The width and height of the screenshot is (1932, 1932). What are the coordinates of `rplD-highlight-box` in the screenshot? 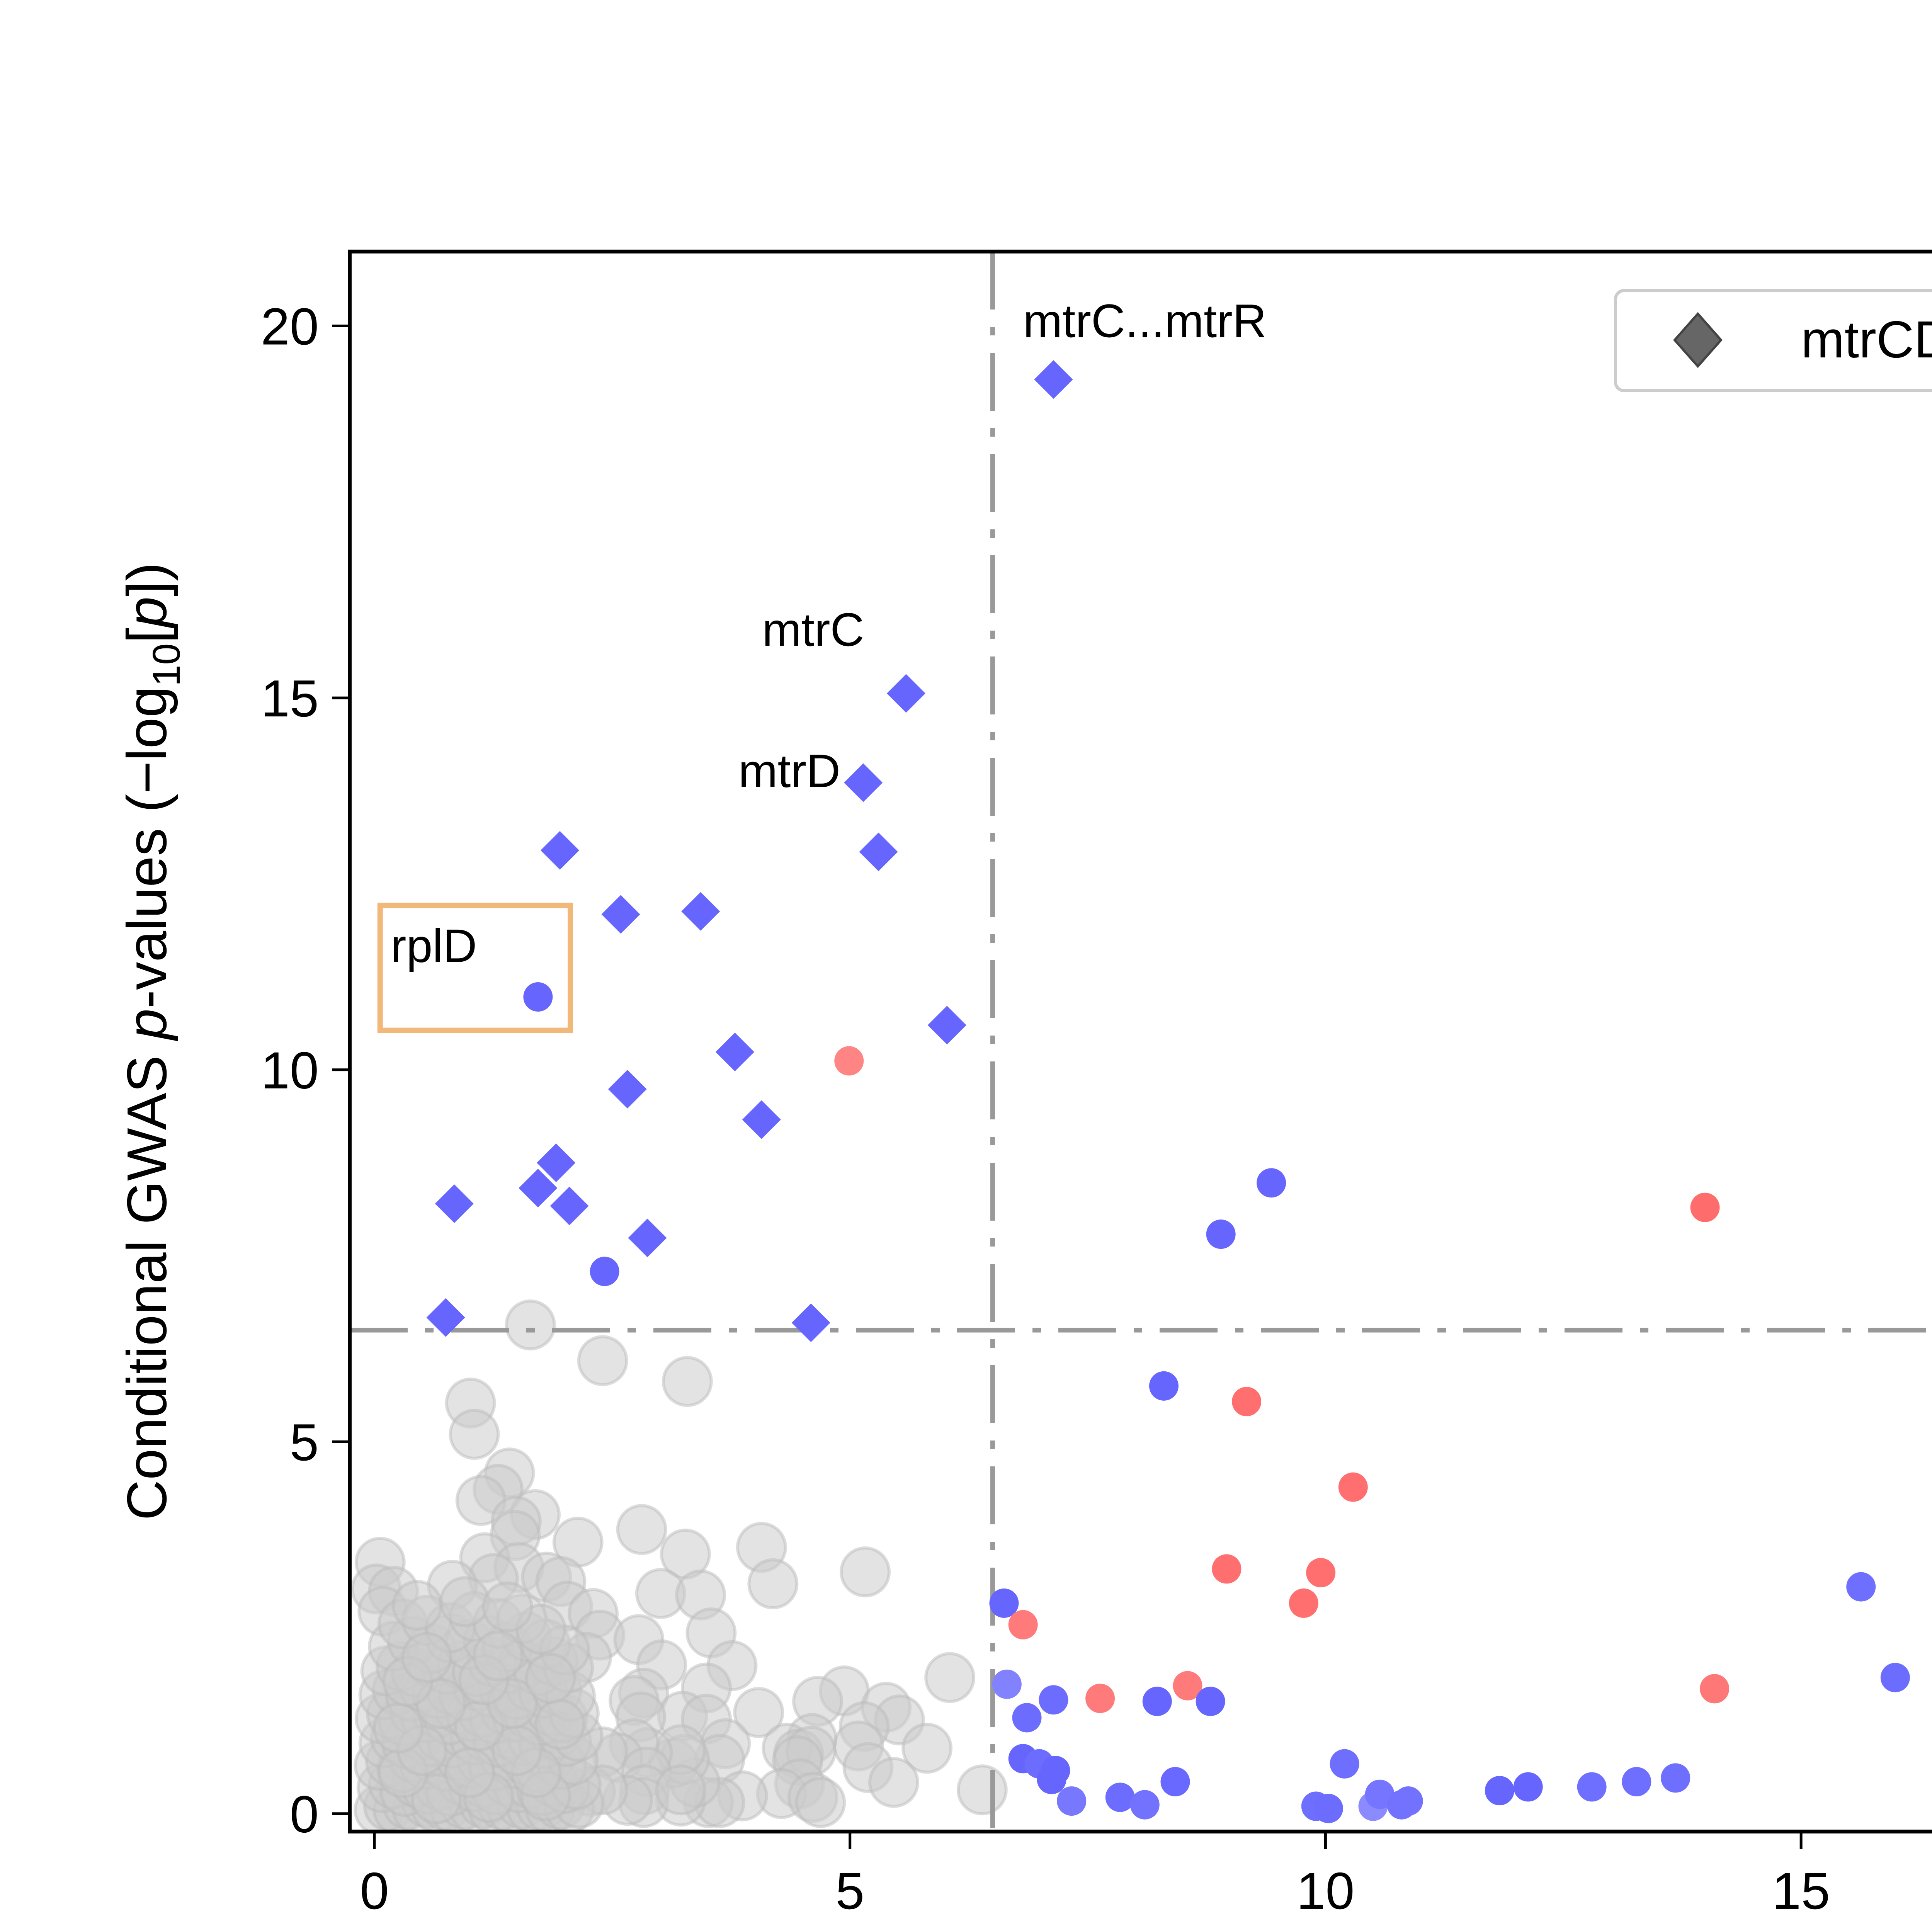 It's located at (475, 968).